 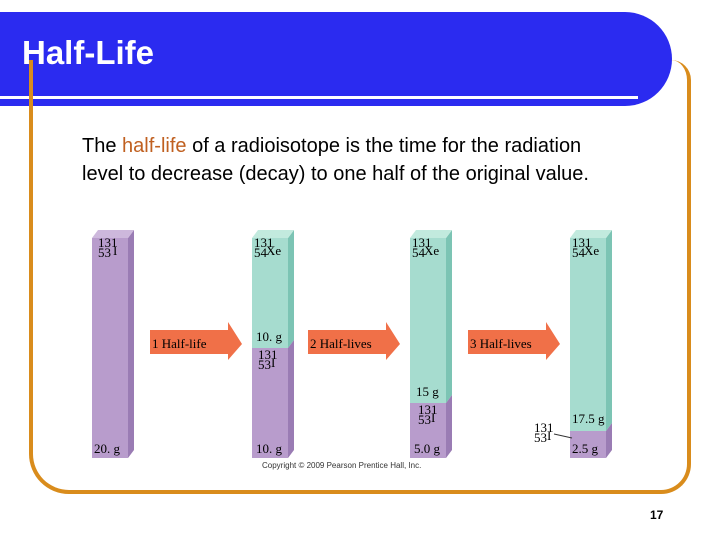 I want to click on arrow-3-shape, so click(x=514, y=341).